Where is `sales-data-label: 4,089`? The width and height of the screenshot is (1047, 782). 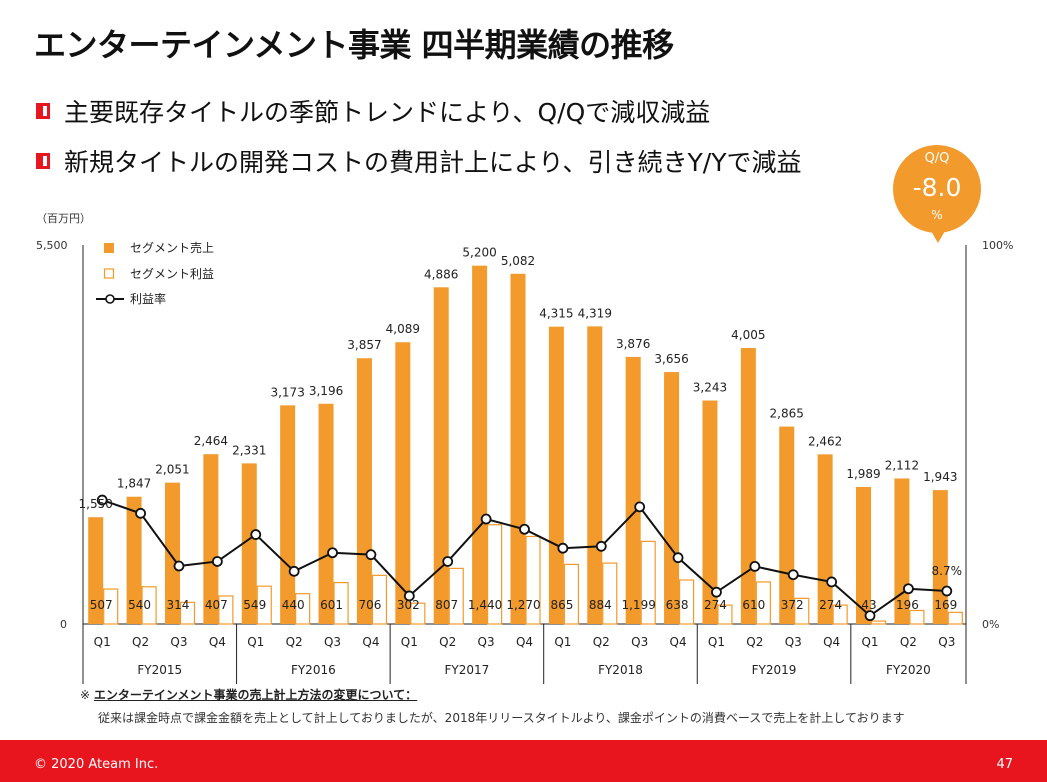 sales-data-label: 4,089 is located at coordinates (403, 329).